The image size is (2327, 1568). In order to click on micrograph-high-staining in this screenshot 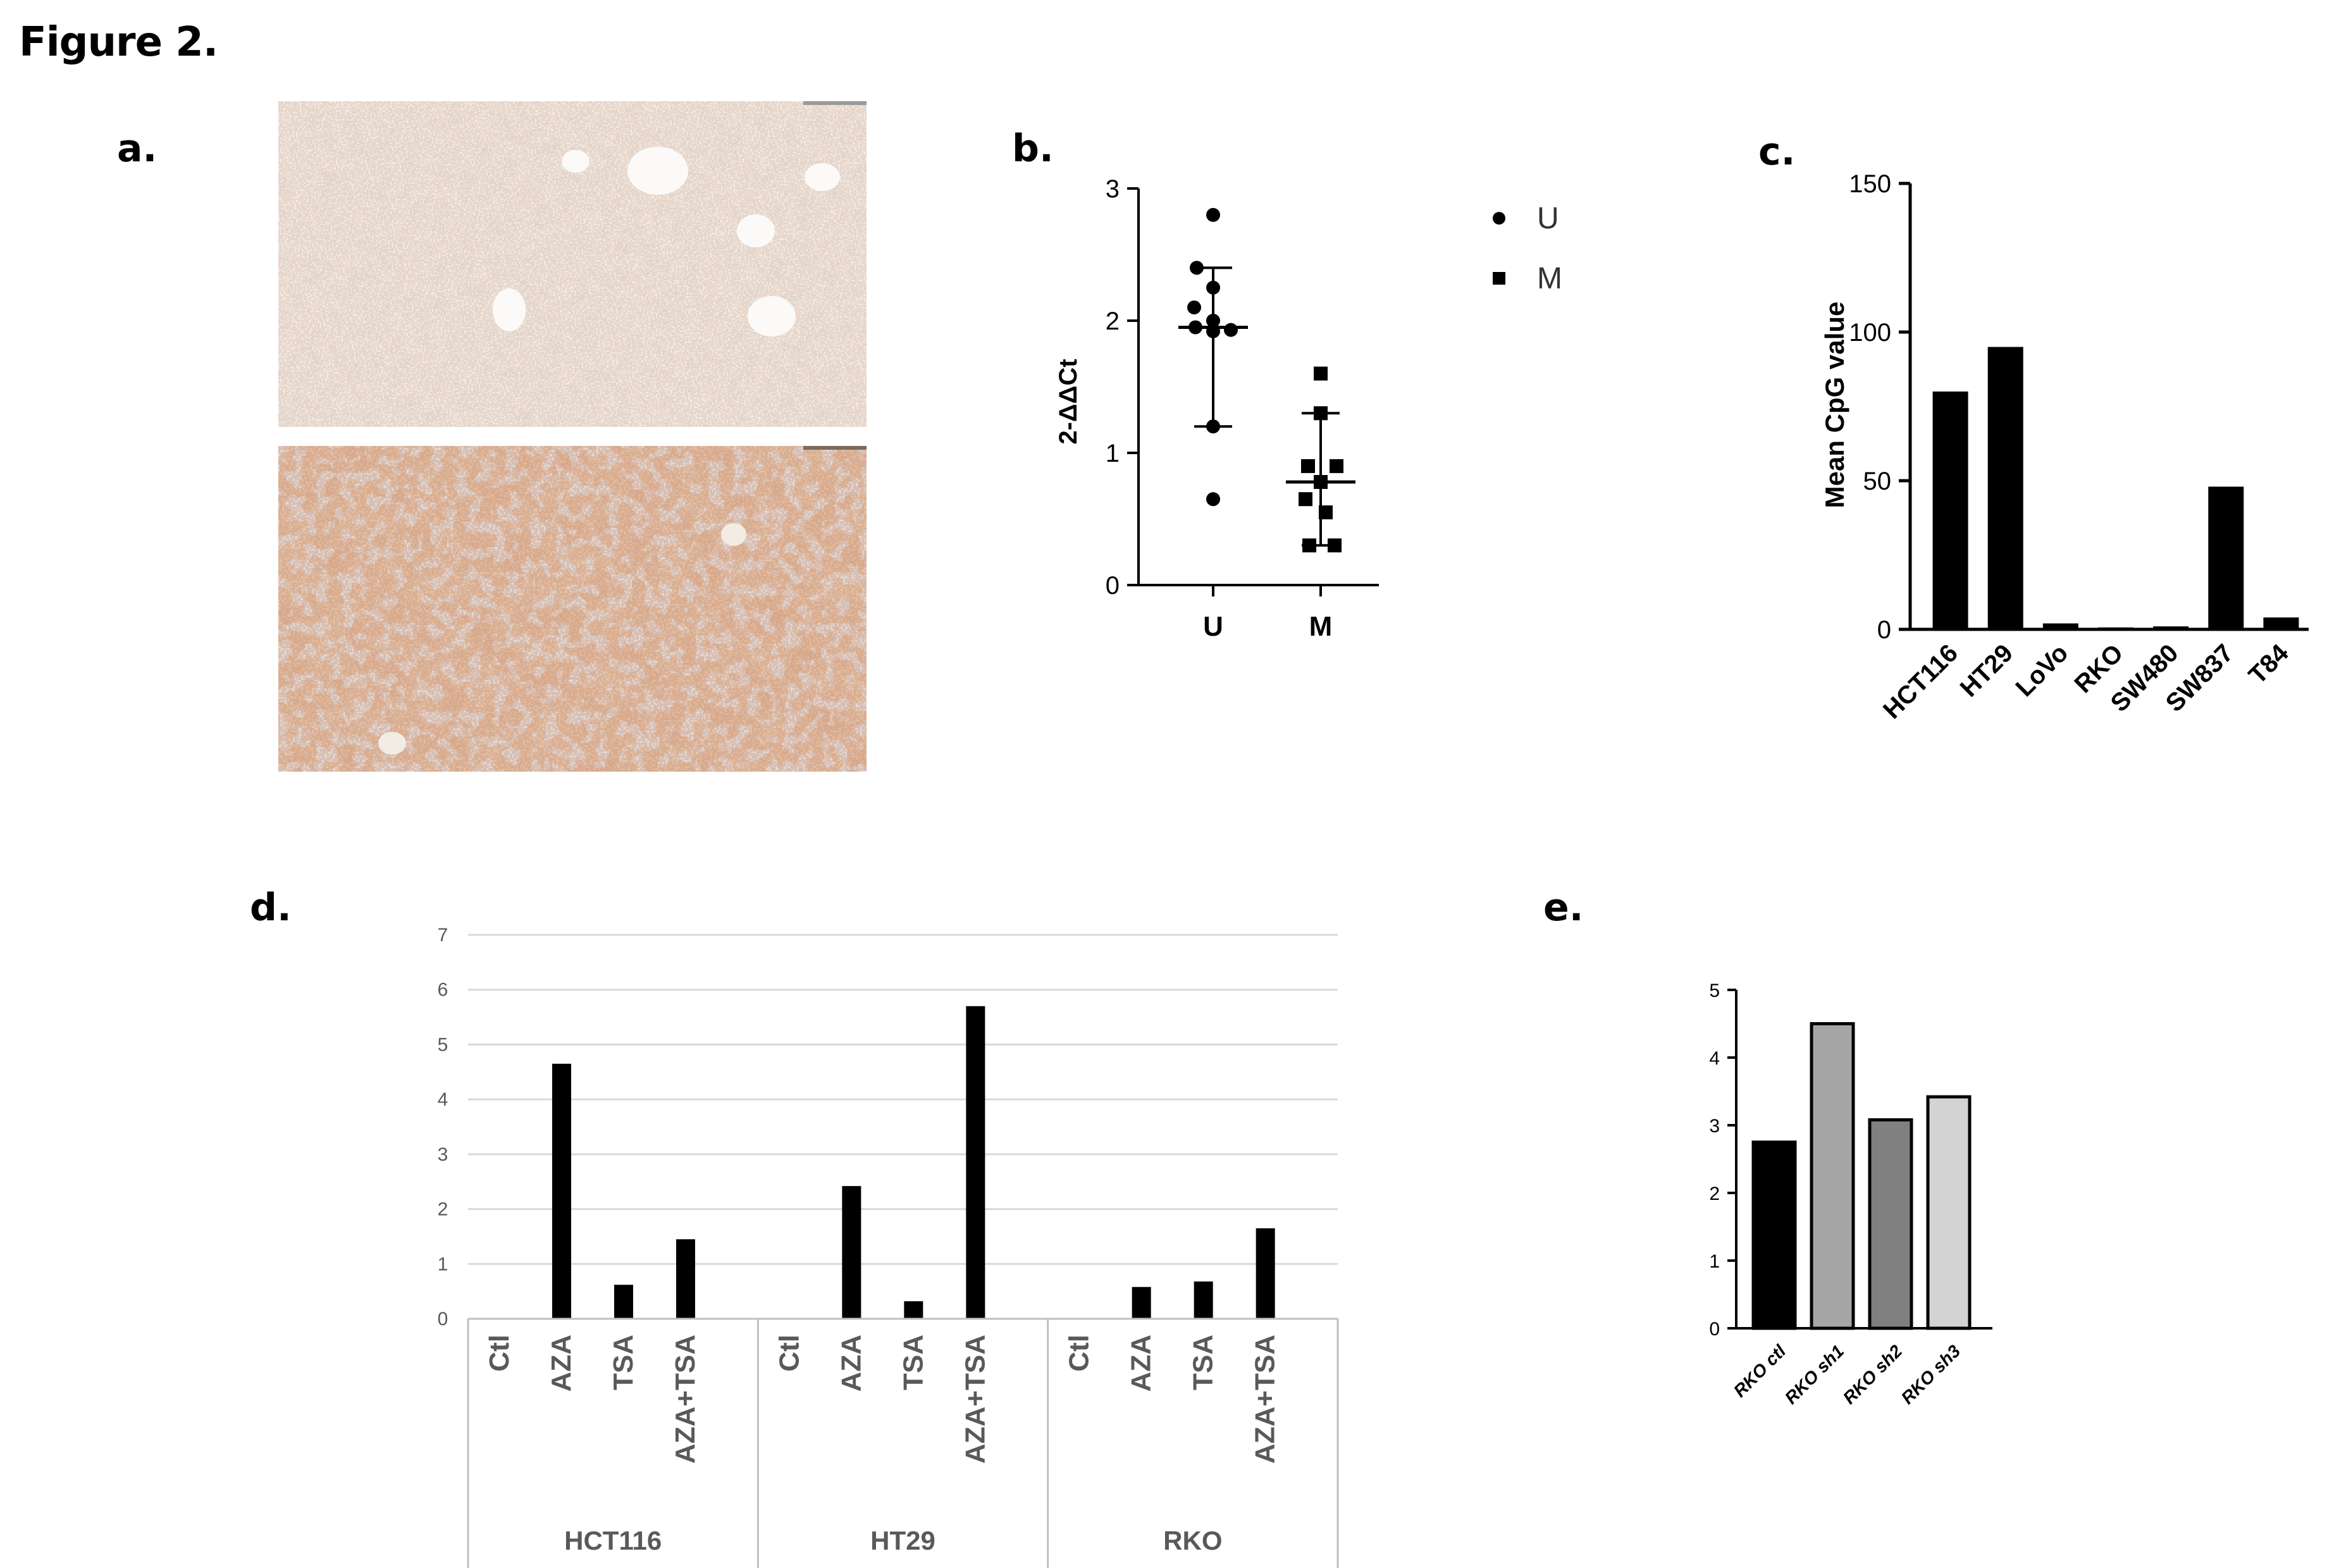, I will do `click(572, 609)`.